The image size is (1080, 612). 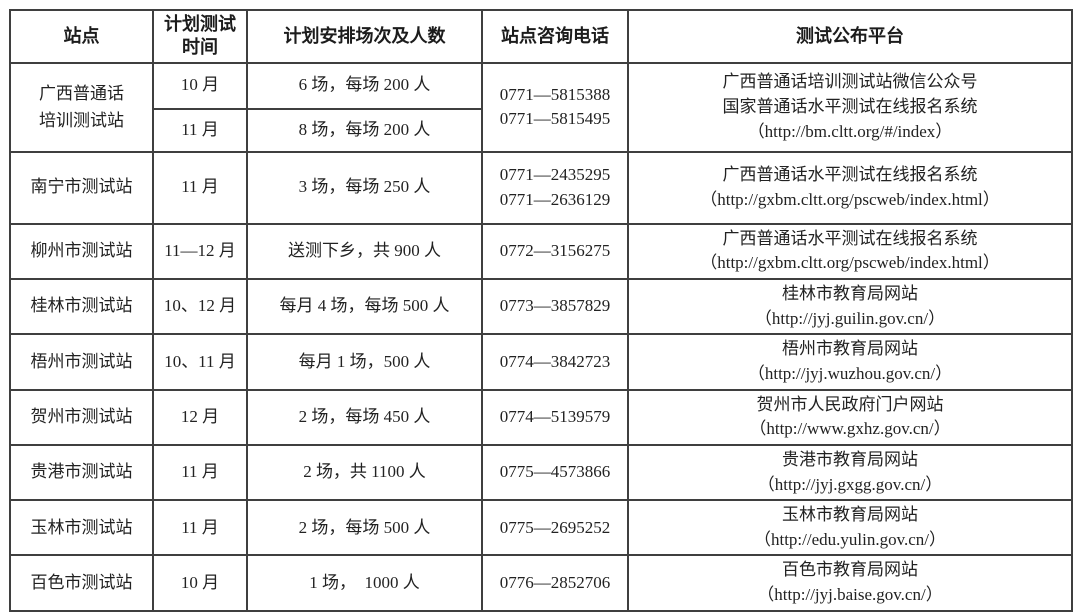 What do you see at coordinates (81, 528) in the screenshot?
I see `station-cell: 玉林市测试站` at bounding box center [81, 528].